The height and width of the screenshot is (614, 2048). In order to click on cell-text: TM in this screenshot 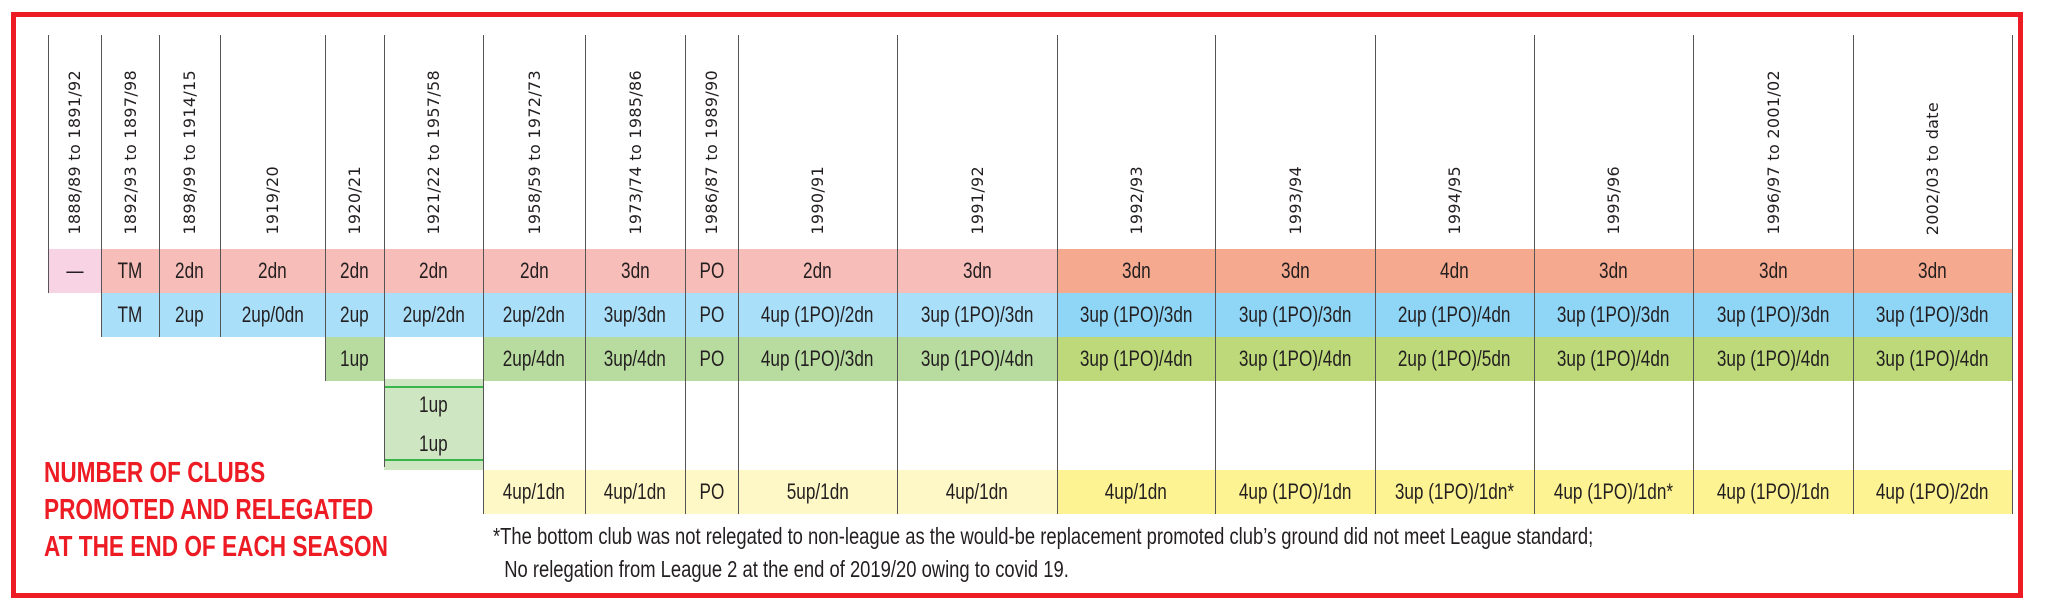, I will do `click(130, 314)`.